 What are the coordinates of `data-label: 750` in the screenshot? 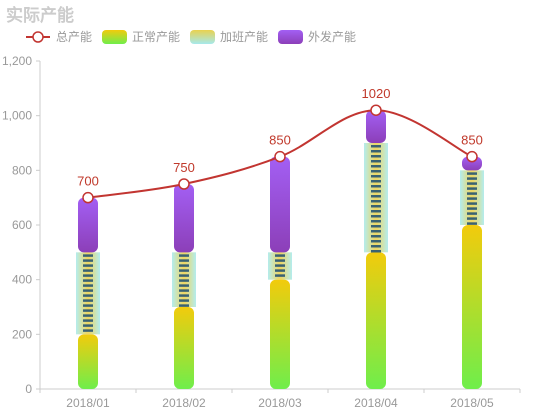 It's located at (184, 167).